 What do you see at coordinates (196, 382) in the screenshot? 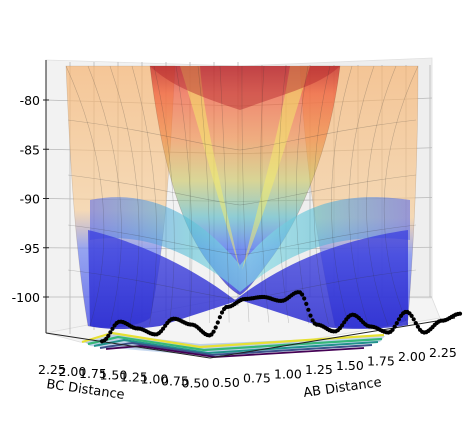
I see `bc-tick-label: 0.50` at bounding box center [196, 382].